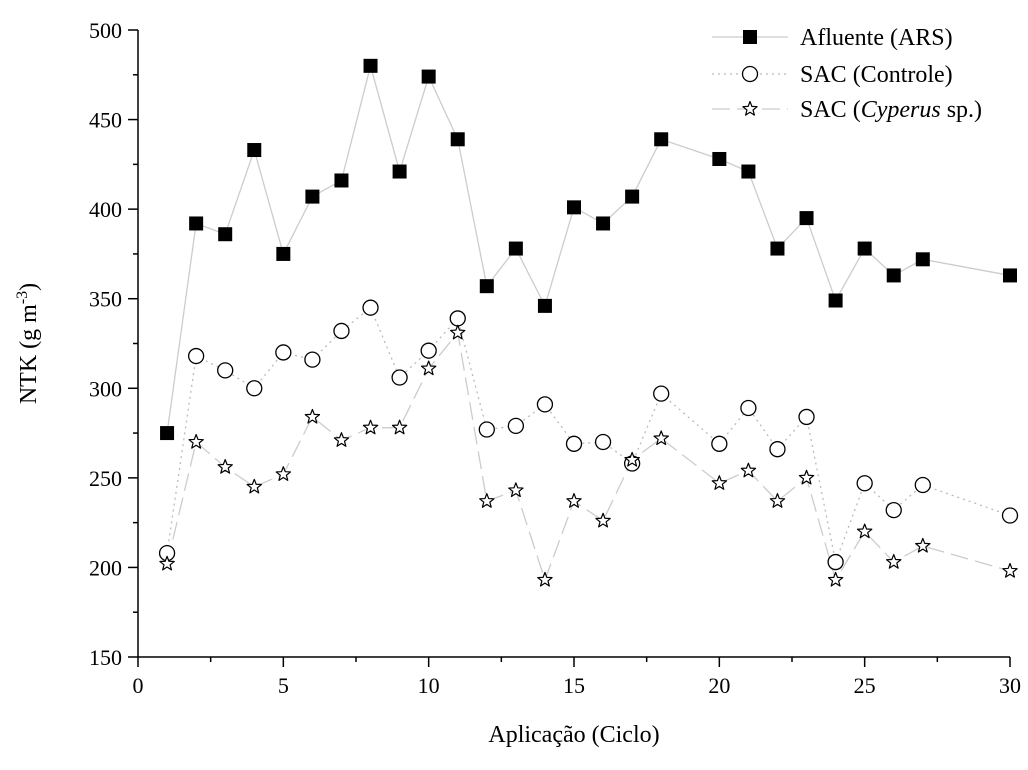  I want to click on y-tick-label: 450, so click(105, 120).